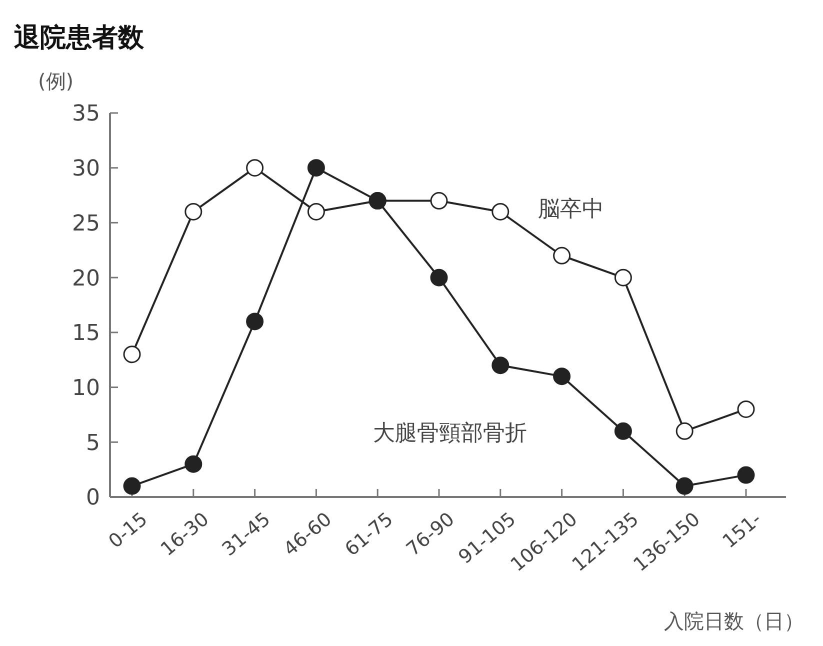 The width and height of the screenshot is (823, 646). I want to click on y-tick-label: 30, so click(86, 169).